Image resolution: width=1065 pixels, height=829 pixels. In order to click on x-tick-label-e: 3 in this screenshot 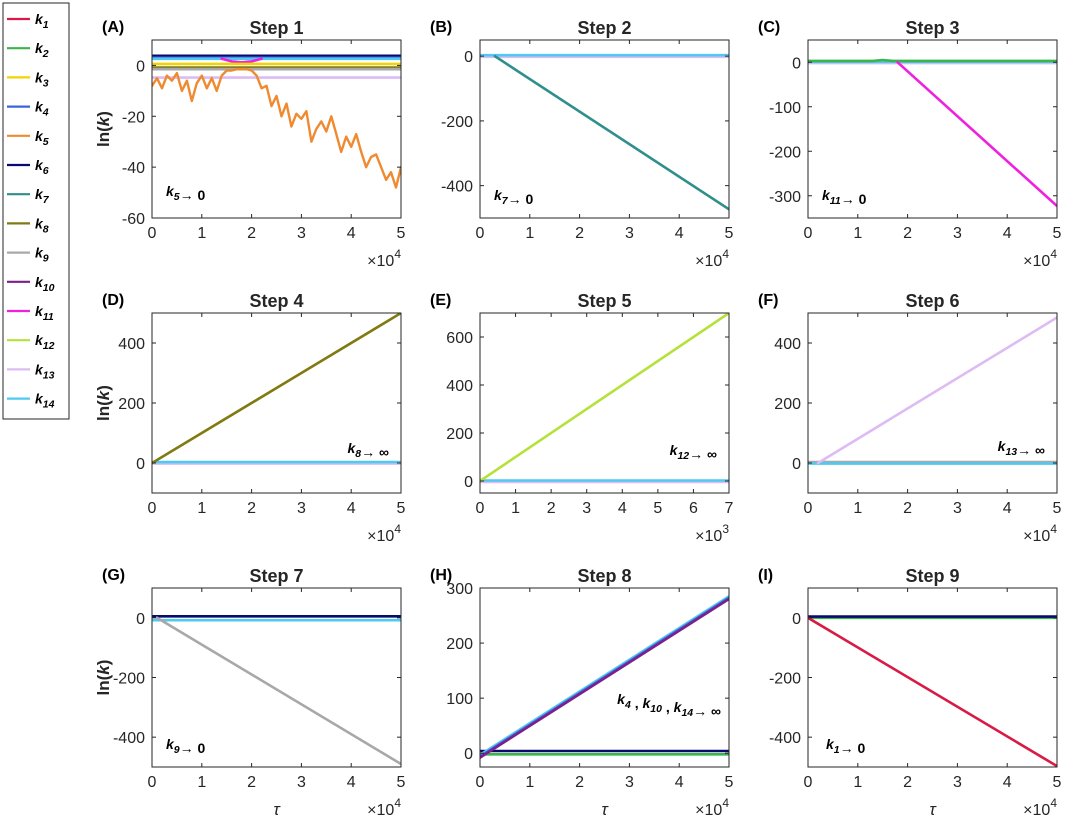, I will do `click(586, 508)`.